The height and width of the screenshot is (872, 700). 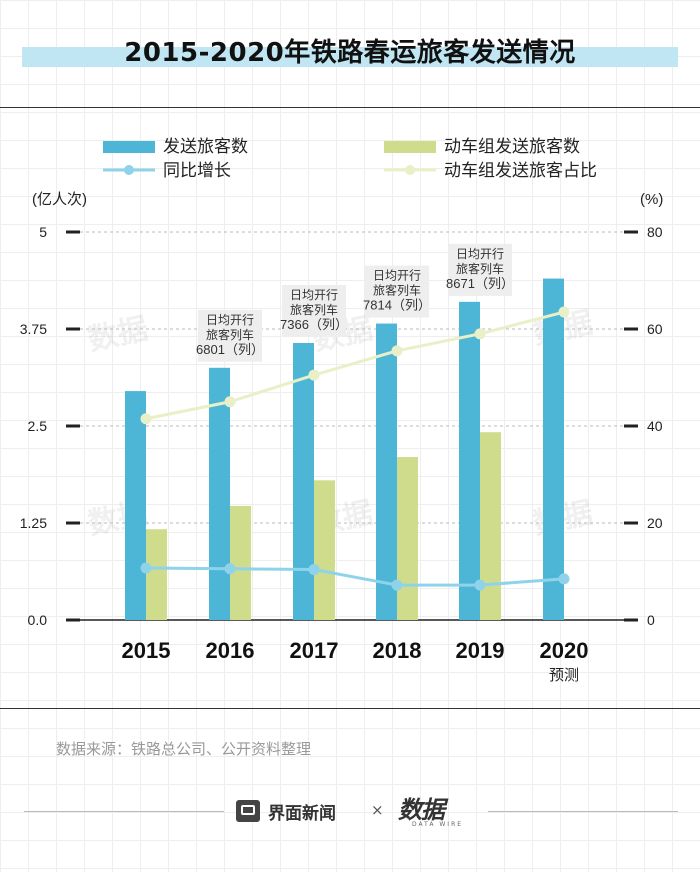 I want to click on source-note: 数据来源：铁路总公司、公开资料整理, so click(x=184, y=749).